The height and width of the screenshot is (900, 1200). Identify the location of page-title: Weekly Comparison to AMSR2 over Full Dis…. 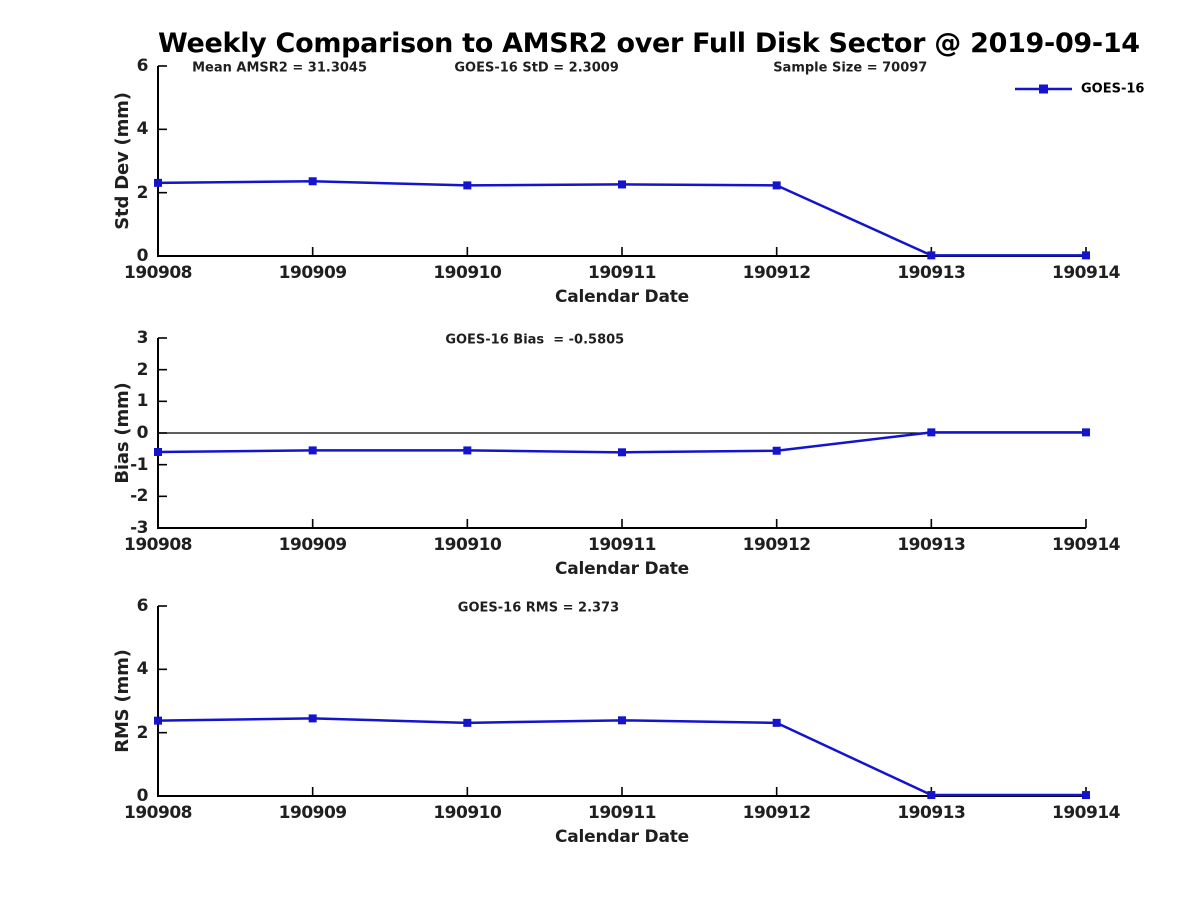
(649, 43).